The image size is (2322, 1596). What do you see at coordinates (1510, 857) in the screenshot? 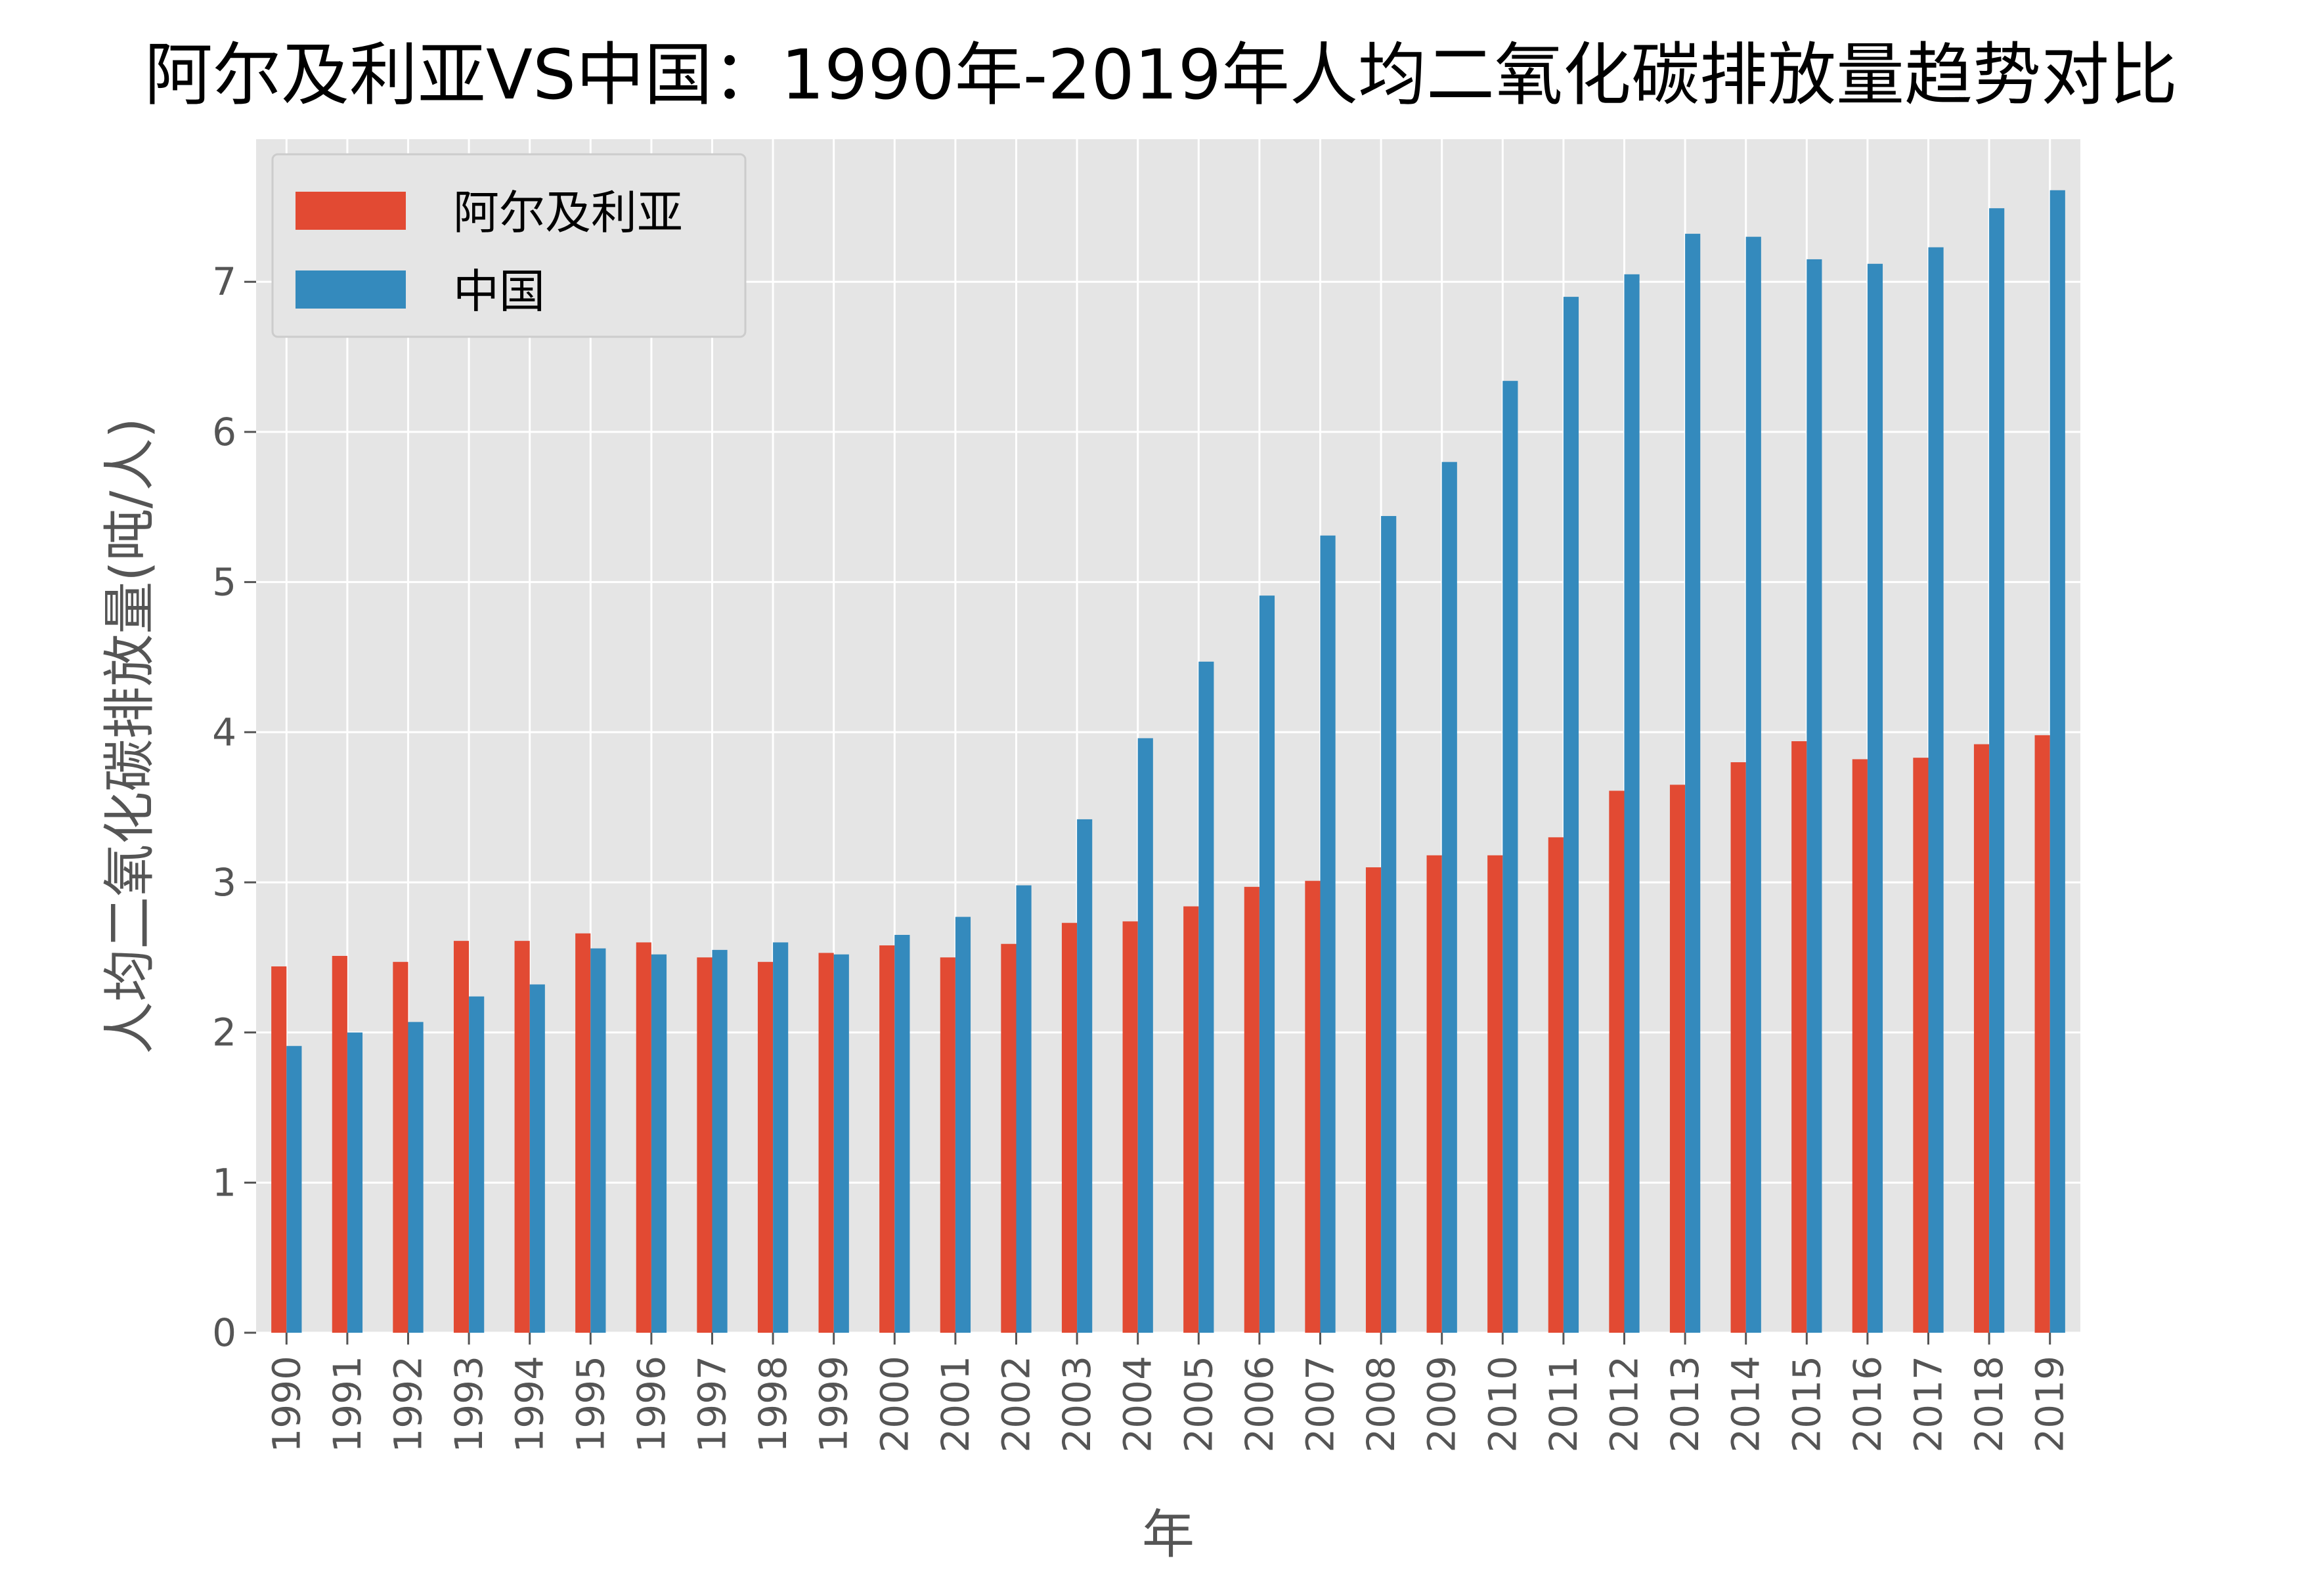
I see `bar-china-2010` at bounding box center [1510, 857].